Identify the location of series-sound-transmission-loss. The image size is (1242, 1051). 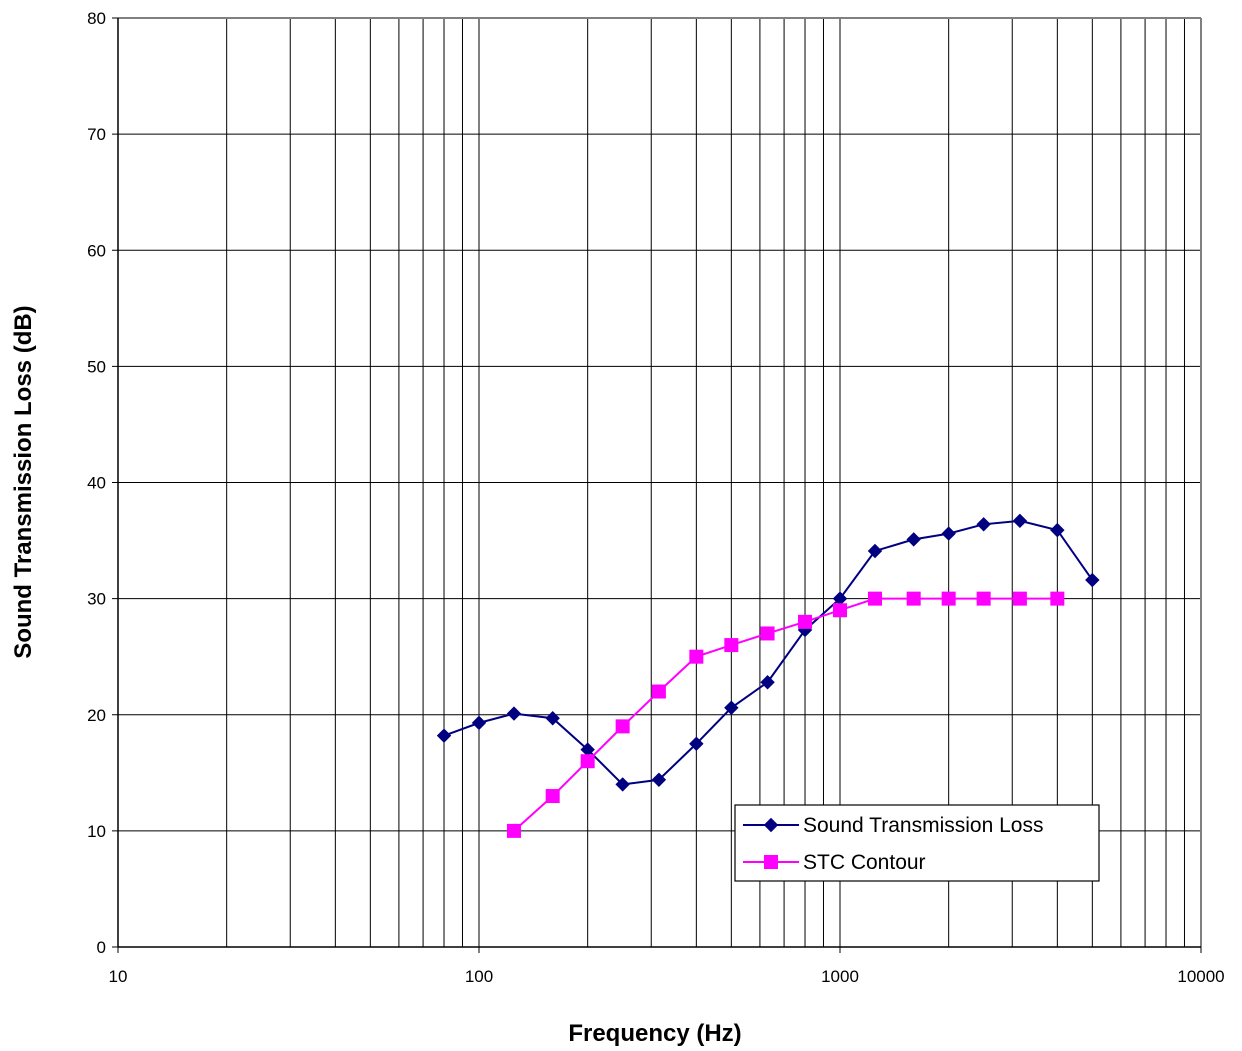
(768, 652).